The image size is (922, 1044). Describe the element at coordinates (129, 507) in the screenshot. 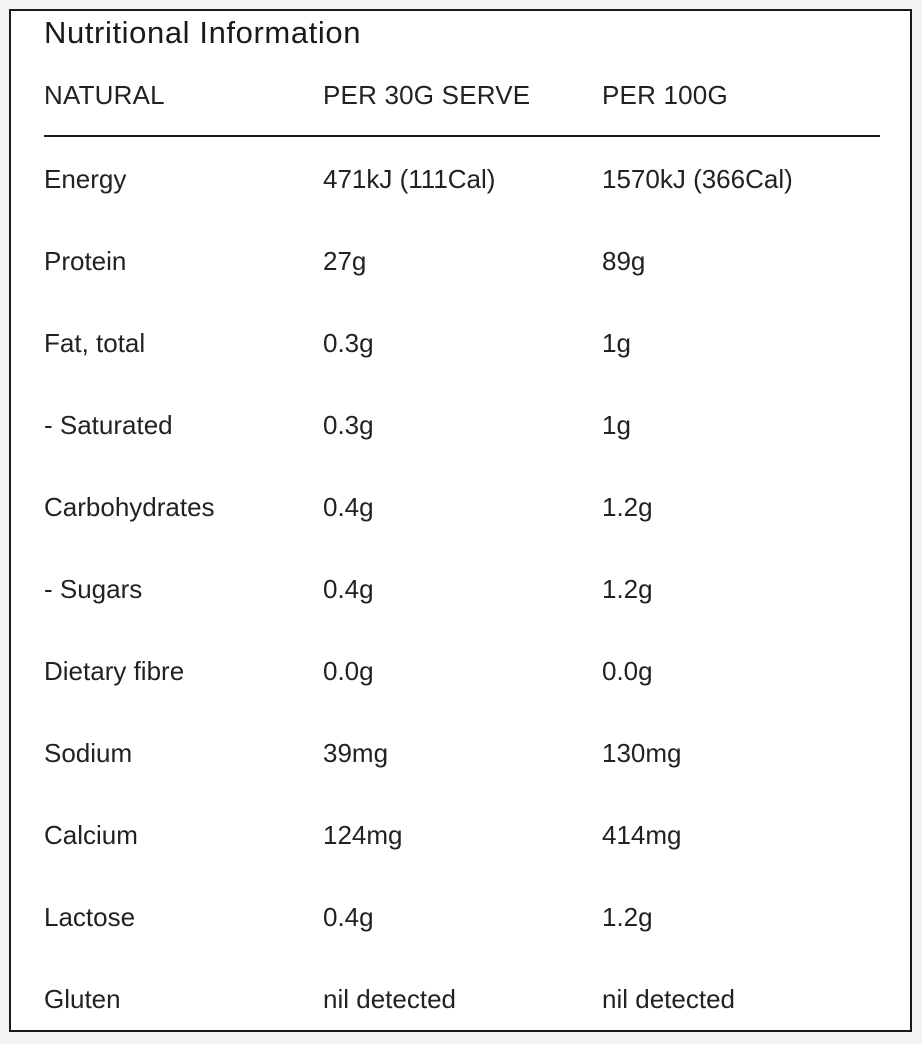

I see `nutrient-name: Carbohydrates` at that location.